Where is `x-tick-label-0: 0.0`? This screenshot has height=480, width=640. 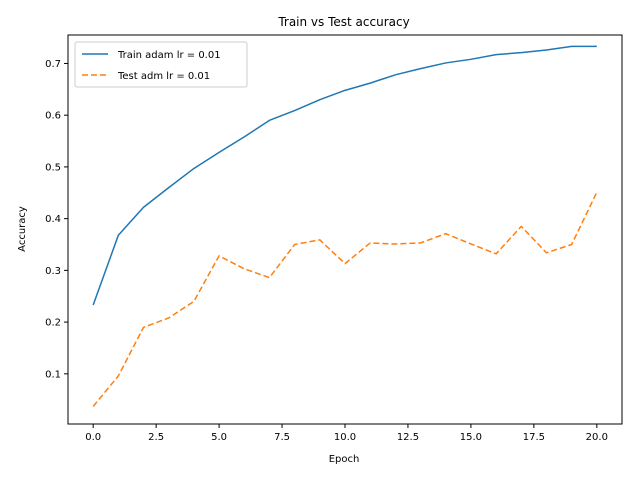
x-tick-label-0: 0.0 is located at coordinates (93, 437).